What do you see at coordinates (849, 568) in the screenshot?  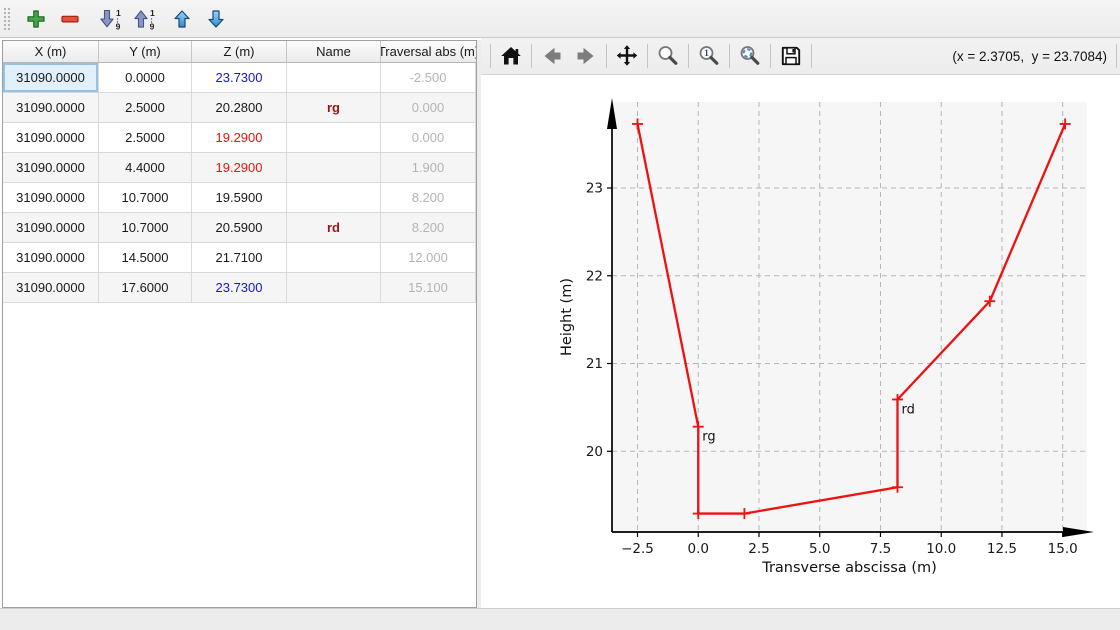 I see `x-axis-label: Transverse abscissa (m)` at bounding box center [849, 568].